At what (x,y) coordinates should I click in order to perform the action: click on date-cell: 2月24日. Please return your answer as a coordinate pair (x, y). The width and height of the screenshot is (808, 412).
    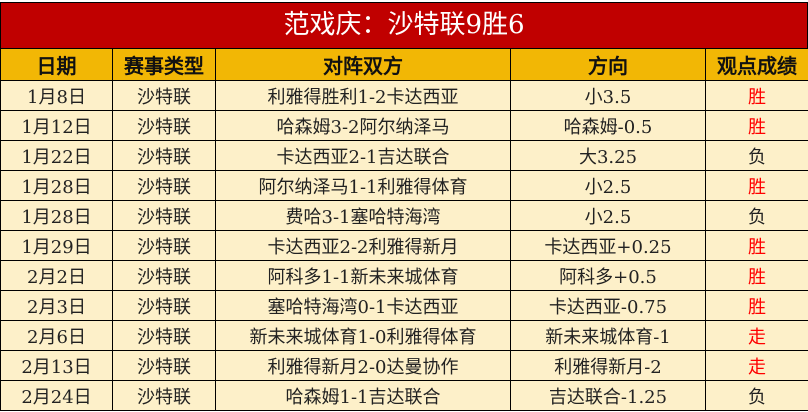
    Looking at the image, I should click on (56, 395).